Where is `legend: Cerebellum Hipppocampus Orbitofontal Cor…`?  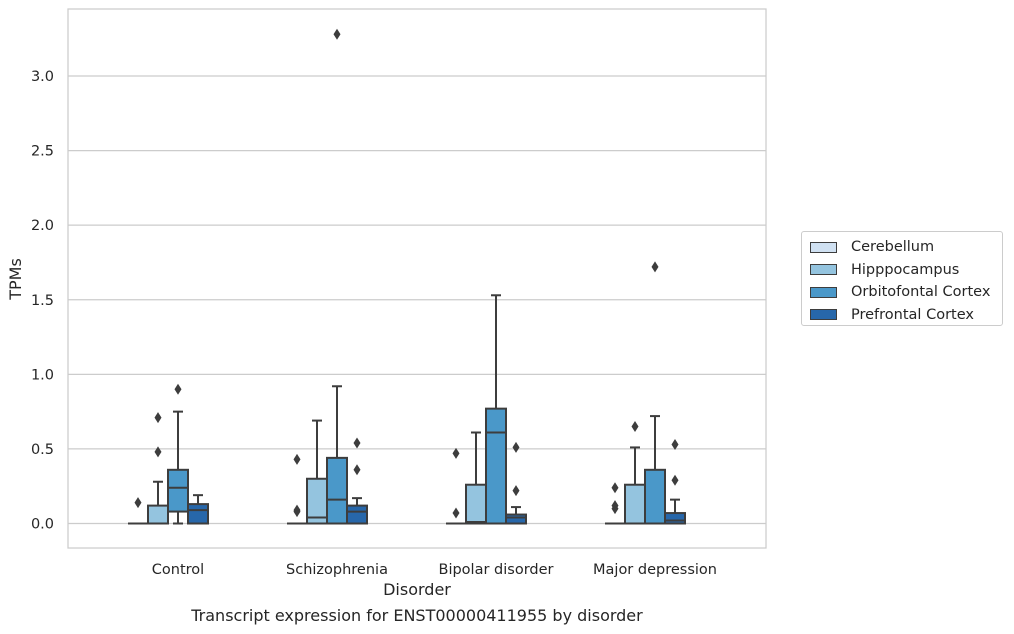 legend: Cerebellum Hipppocampus Orbitofontal Cor… is located at coordinates (902, 278).